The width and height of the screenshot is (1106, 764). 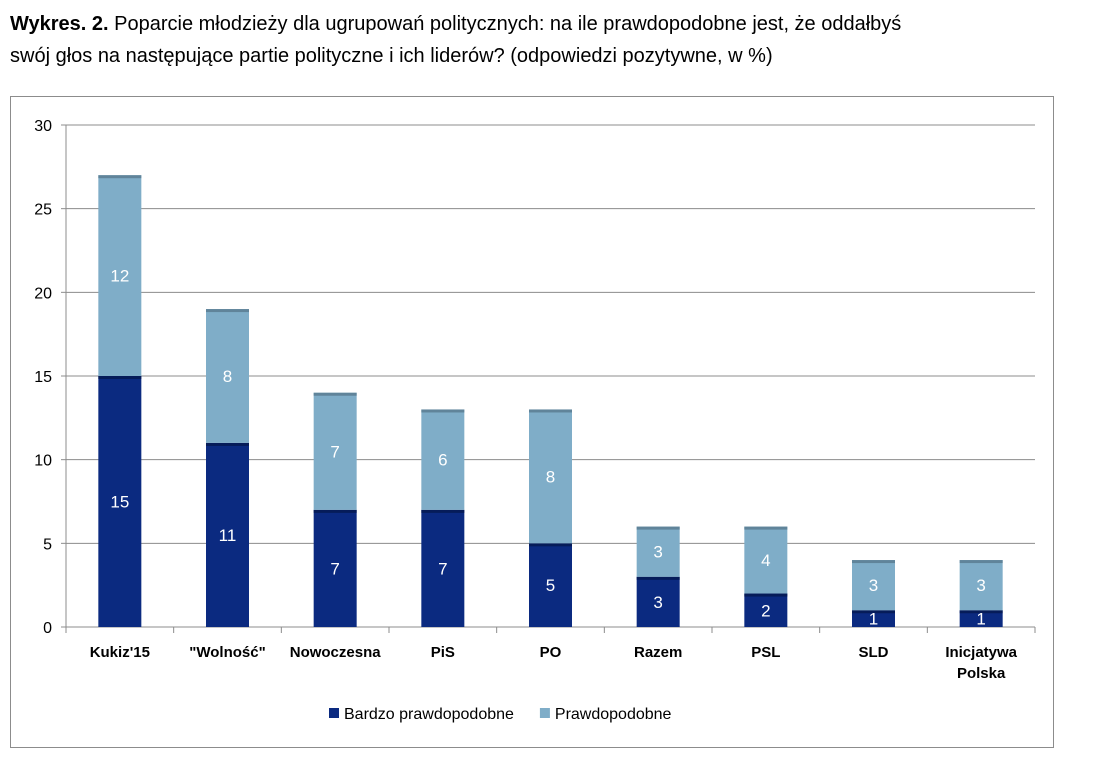 I want to click on data-label: 2, so click(x=765, y=610).